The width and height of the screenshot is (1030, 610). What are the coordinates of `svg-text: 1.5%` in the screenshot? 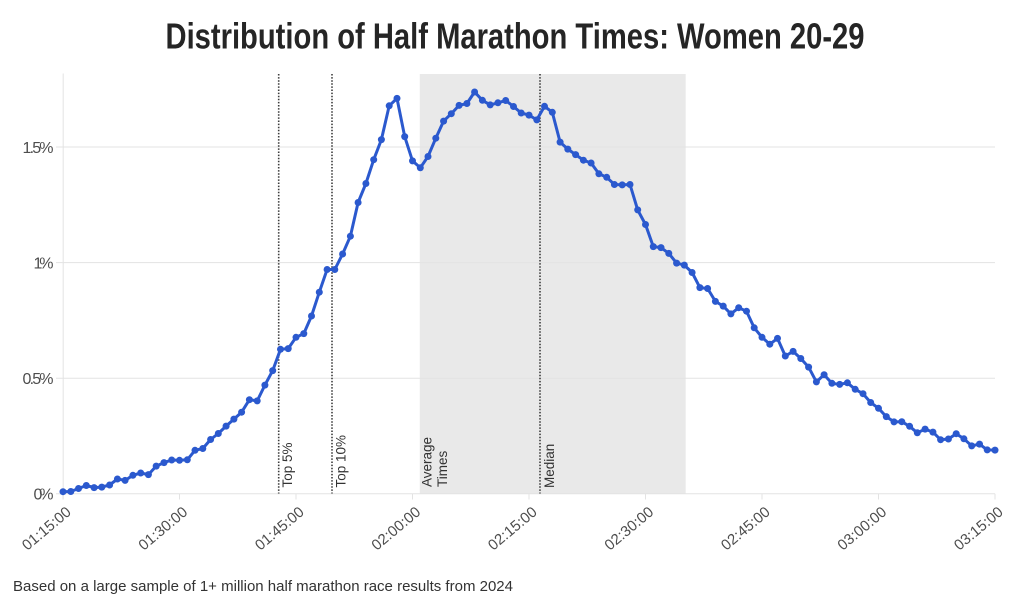 It's located at (38, 148).